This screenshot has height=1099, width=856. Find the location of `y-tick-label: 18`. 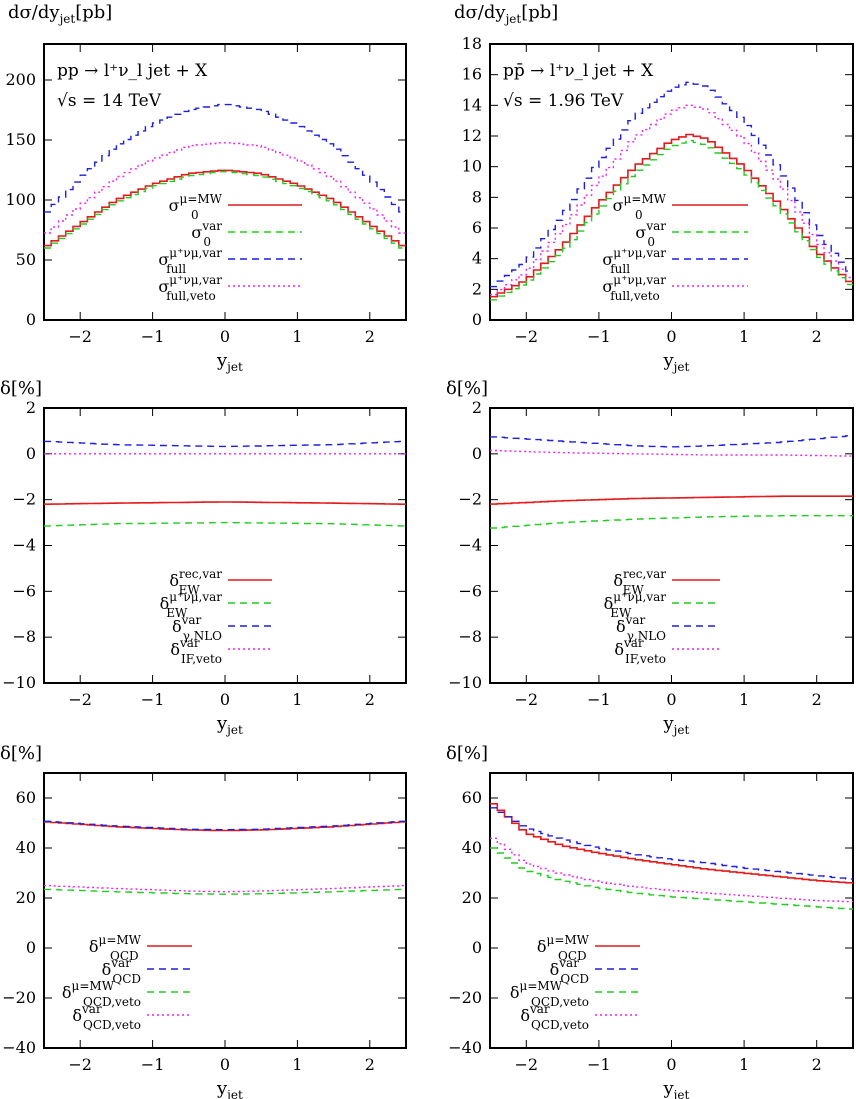

y-tick-label: 18 is located at coordinates (472, 43).